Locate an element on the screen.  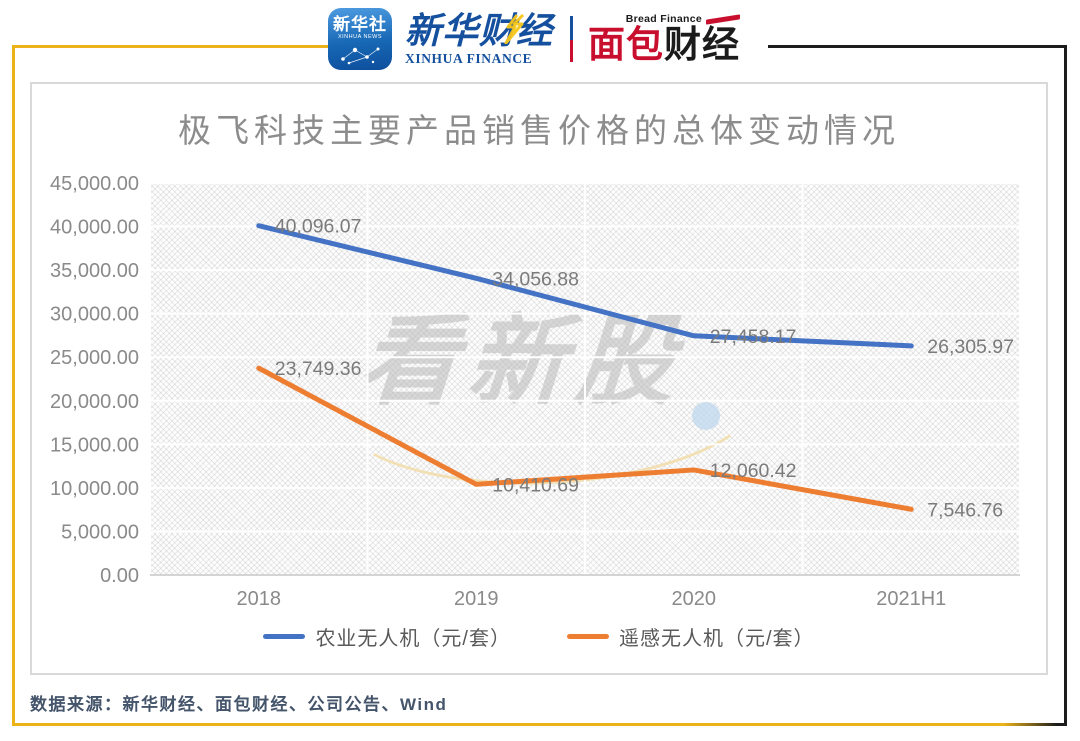
xinhua-finance-logo: 新华财经 XINHUA FINANCE is located at coordinates (479, 39).